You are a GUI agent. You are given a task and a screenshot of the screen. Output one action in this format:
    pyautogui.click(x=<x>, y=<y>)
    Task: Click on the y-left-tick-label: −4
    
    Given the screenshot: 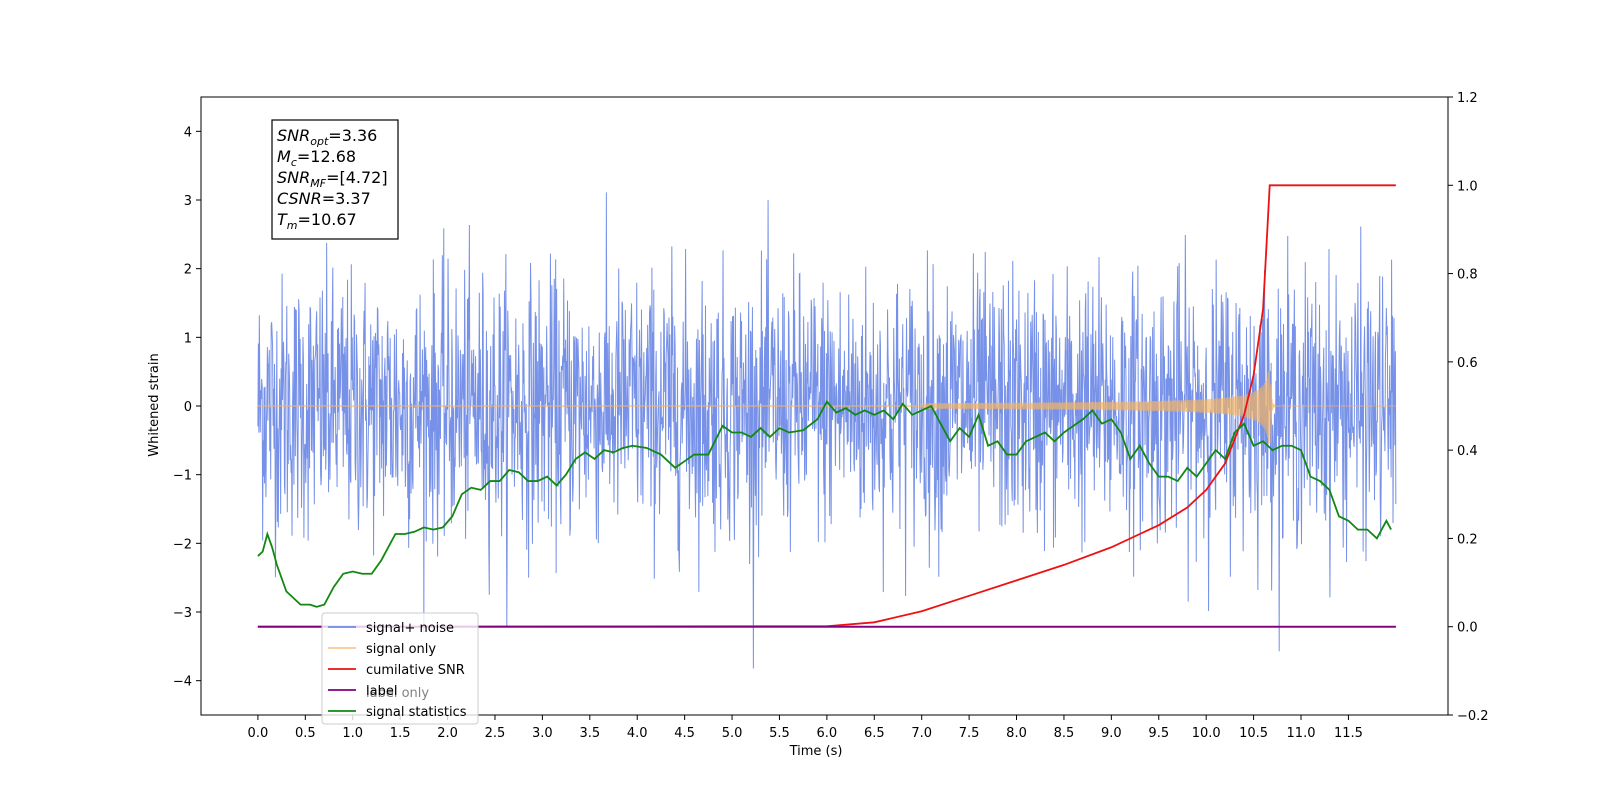 What is the action you would take?
    pyautogui.click(x=182, y=682)
    